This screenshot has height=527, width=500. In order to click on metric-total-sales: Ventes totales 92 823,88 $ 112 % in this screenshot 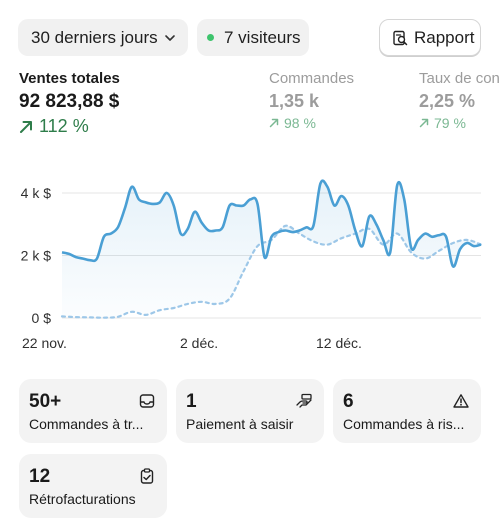, I will do `click(69, 103)`.